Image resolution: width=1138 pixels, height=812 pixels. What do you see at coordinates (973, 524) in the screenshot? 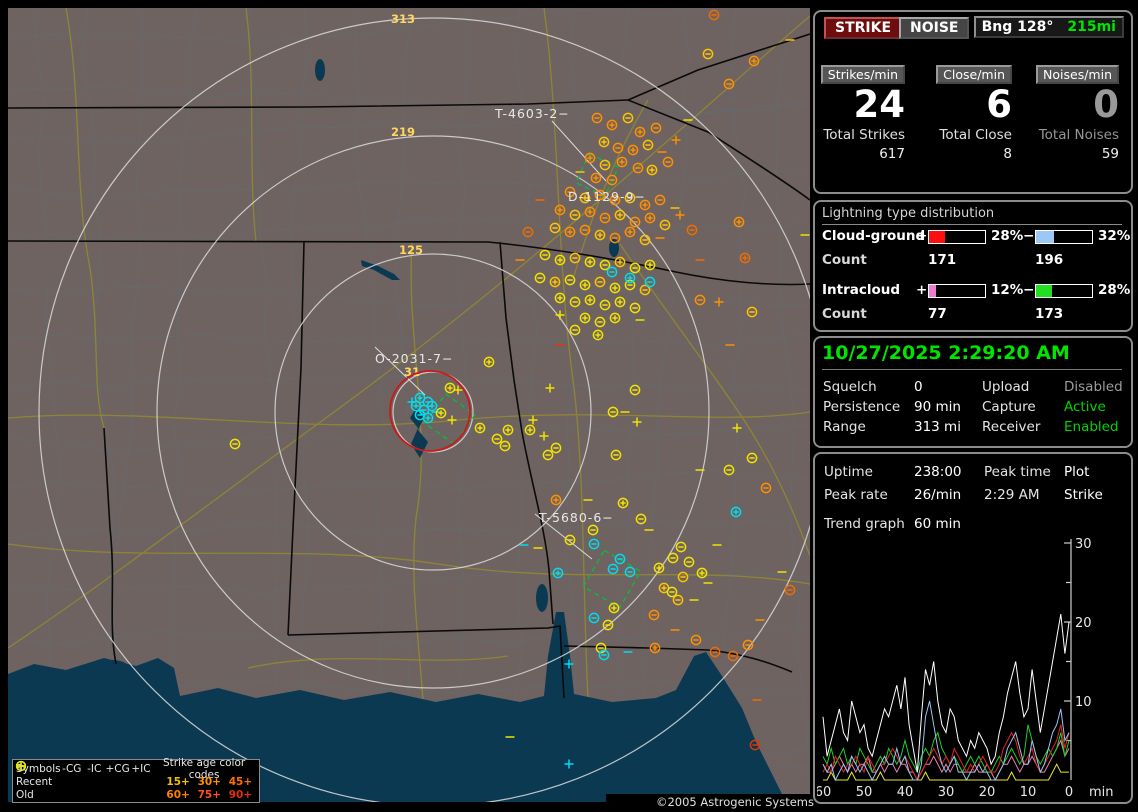
I see `trend-graph-row: Trend graph 60 min` at bounding box center [973, 524].